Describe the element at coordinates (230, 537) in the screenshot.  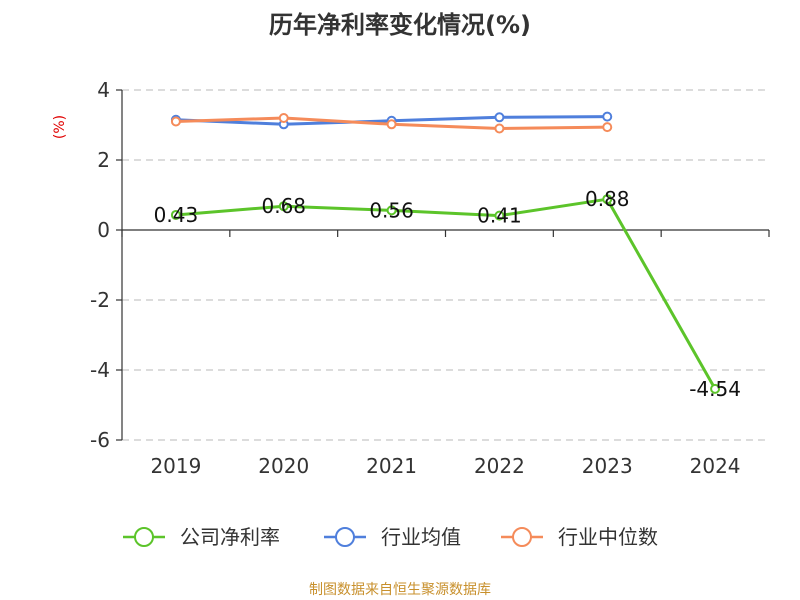
I see `legend-label: 公司净利率` at that location.